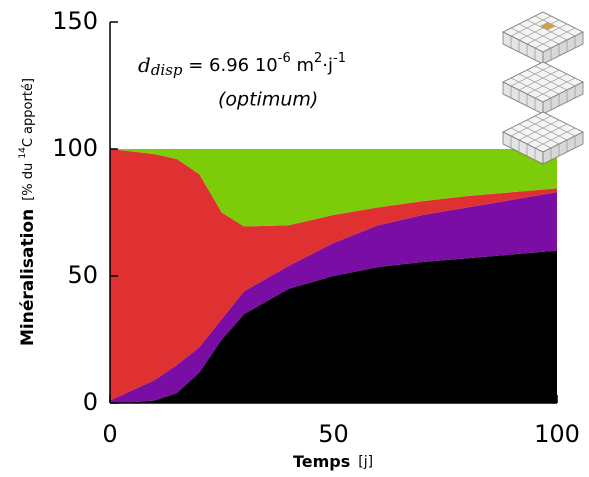  Describe the element at coordinates (90, 402) in the screenshot. I see `y-tick-label: 0` at that location.